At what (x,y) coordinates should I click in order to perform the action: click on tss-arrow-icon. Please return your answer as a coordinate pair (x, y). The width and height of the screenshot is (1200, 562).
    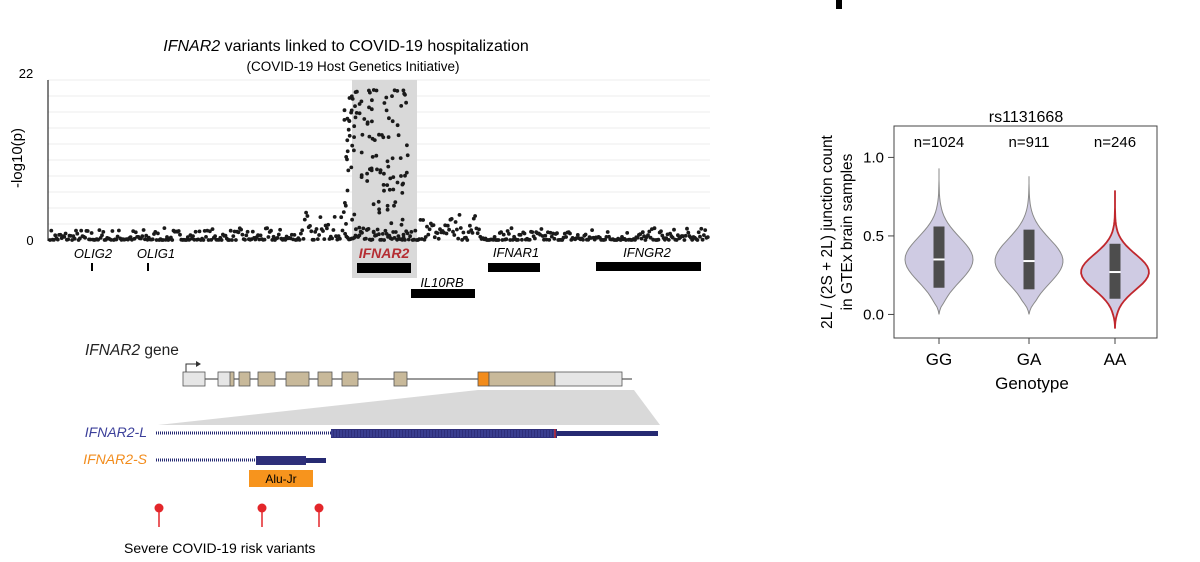
    Looking at the image, I should click on (191, 367).